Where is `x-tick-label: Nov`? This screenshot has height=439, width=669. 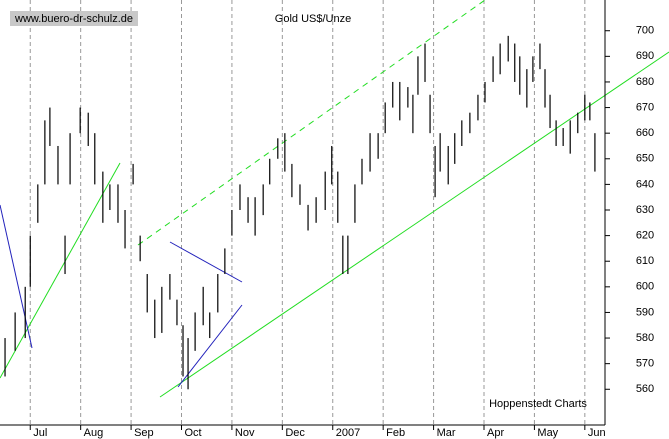 x-tick-label: Nov is located at coordinates (245, 433).